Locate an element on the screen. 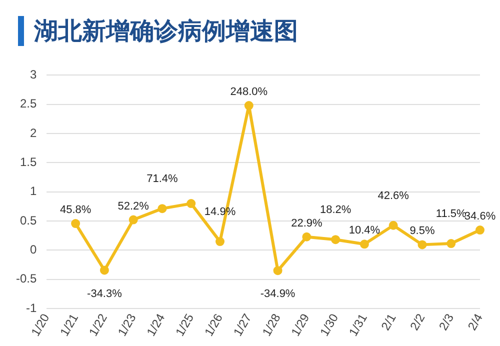  data-label: 18.2% is located at coordinates (336, 210).